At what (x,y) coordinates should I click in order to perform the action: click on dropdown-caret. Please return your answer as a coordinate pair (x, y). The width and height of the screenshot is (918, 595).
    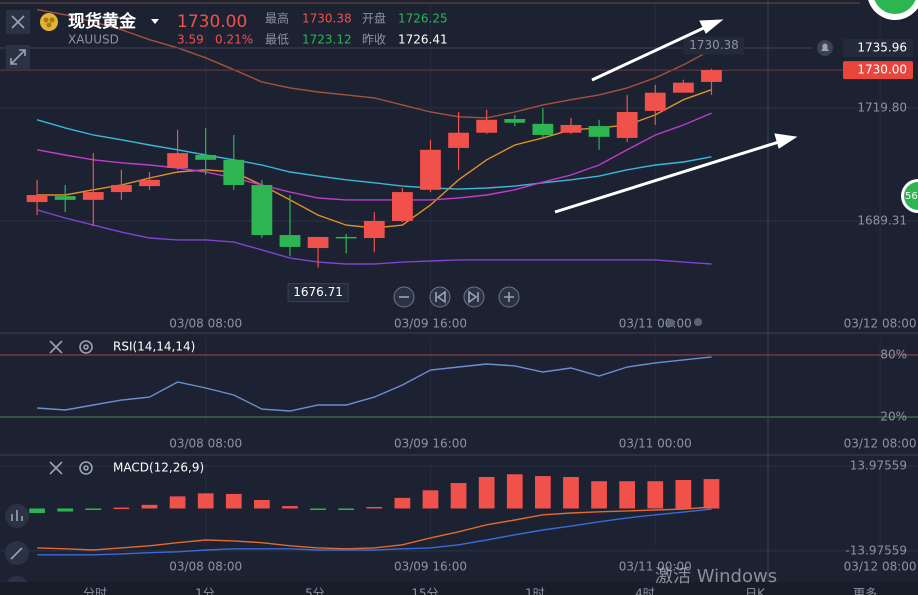
    Looking at the image, I should click on (155, 21).